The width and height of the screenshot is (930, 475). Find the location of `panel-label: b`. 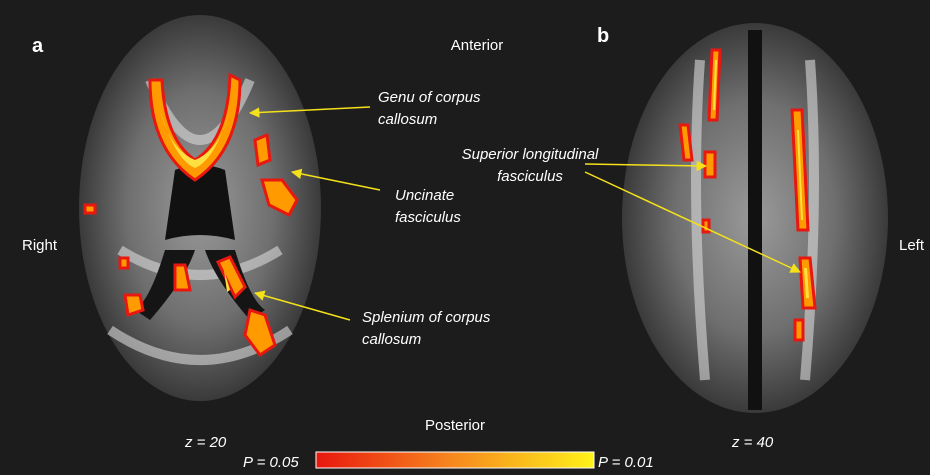

panel-label: b is located at coordinates (603, 36).